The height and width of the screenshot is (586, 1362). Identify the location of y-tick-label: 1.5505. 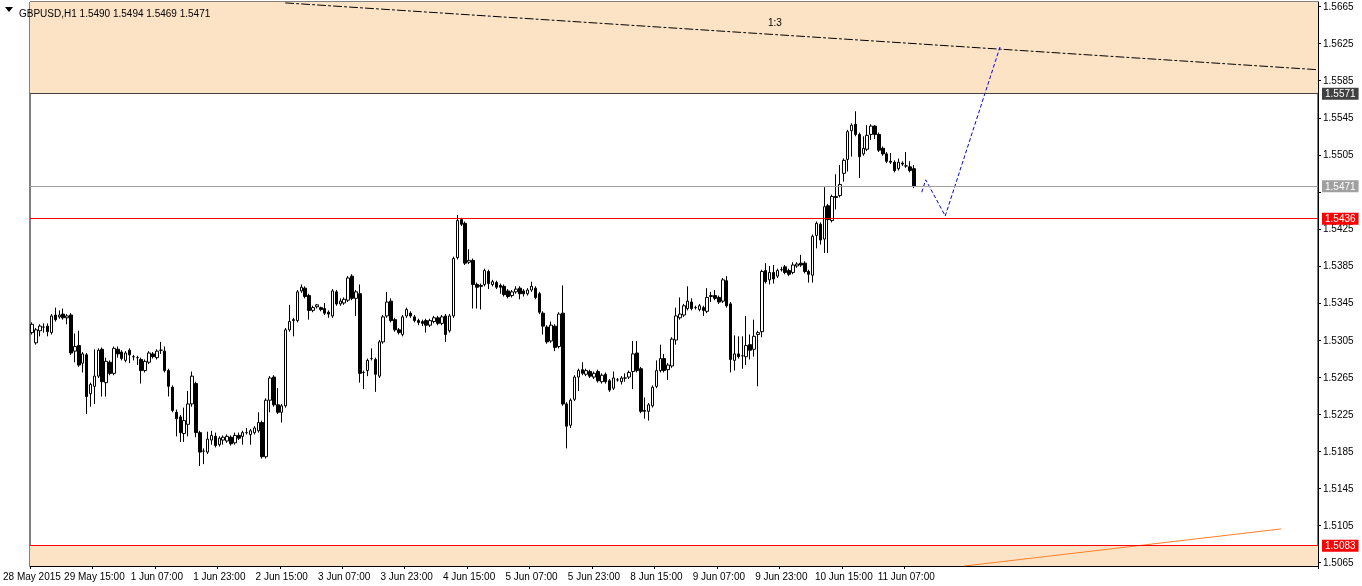
(1339, 155).